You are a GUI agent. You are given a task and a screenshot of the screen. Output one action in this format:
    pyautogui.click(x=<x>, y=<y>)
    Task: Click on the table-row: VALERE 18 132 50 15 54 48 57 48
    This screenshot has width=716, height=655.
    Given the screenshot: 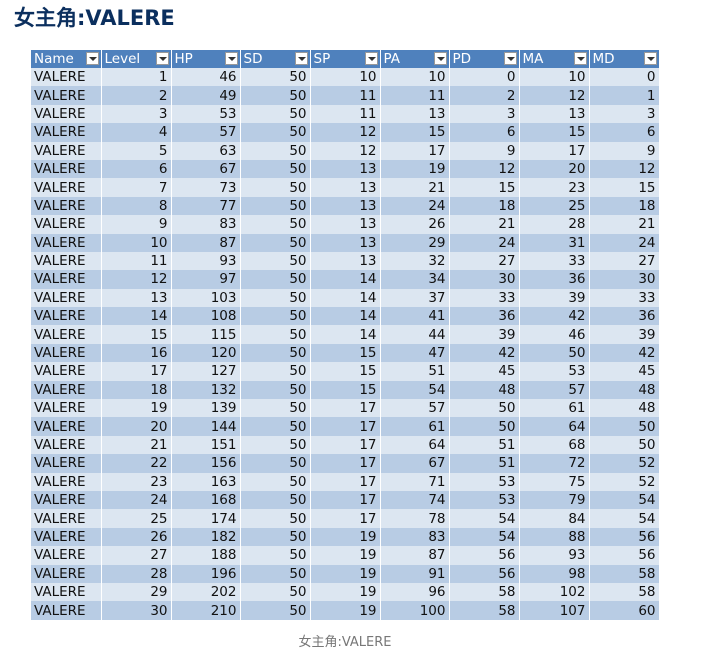 What is the action you would take?
    pyautogui.click(x=345, y=390)
    